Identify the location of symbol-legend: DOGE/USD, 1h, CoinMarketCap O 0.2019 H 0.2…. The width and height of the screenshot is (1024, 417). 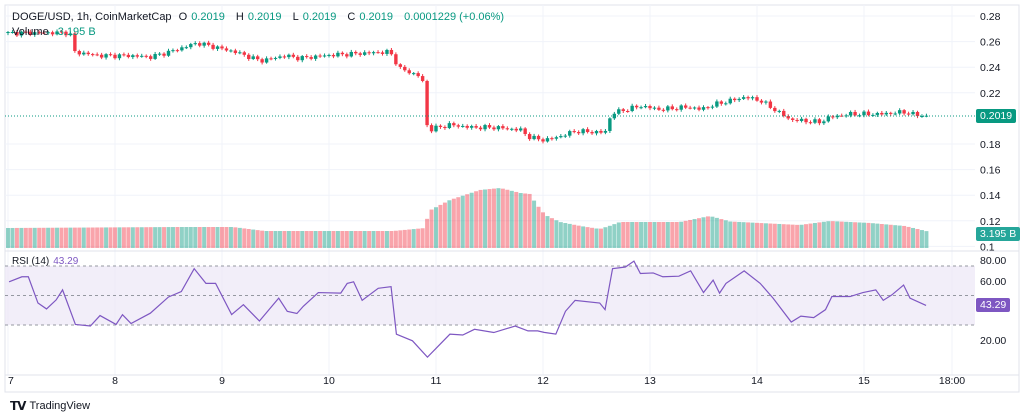
(260, 17).